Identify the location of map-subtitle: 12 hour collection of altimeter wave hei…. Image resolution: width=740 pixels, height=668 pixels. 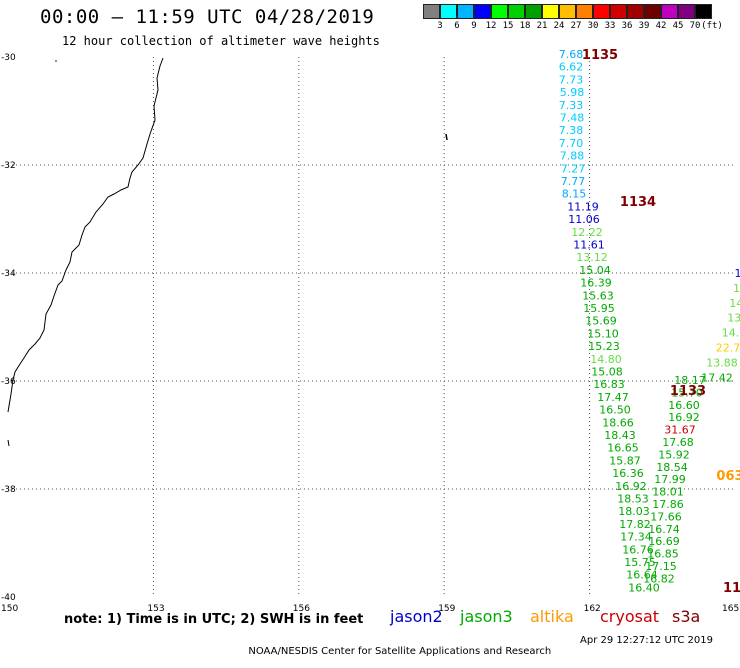
(221, 41).